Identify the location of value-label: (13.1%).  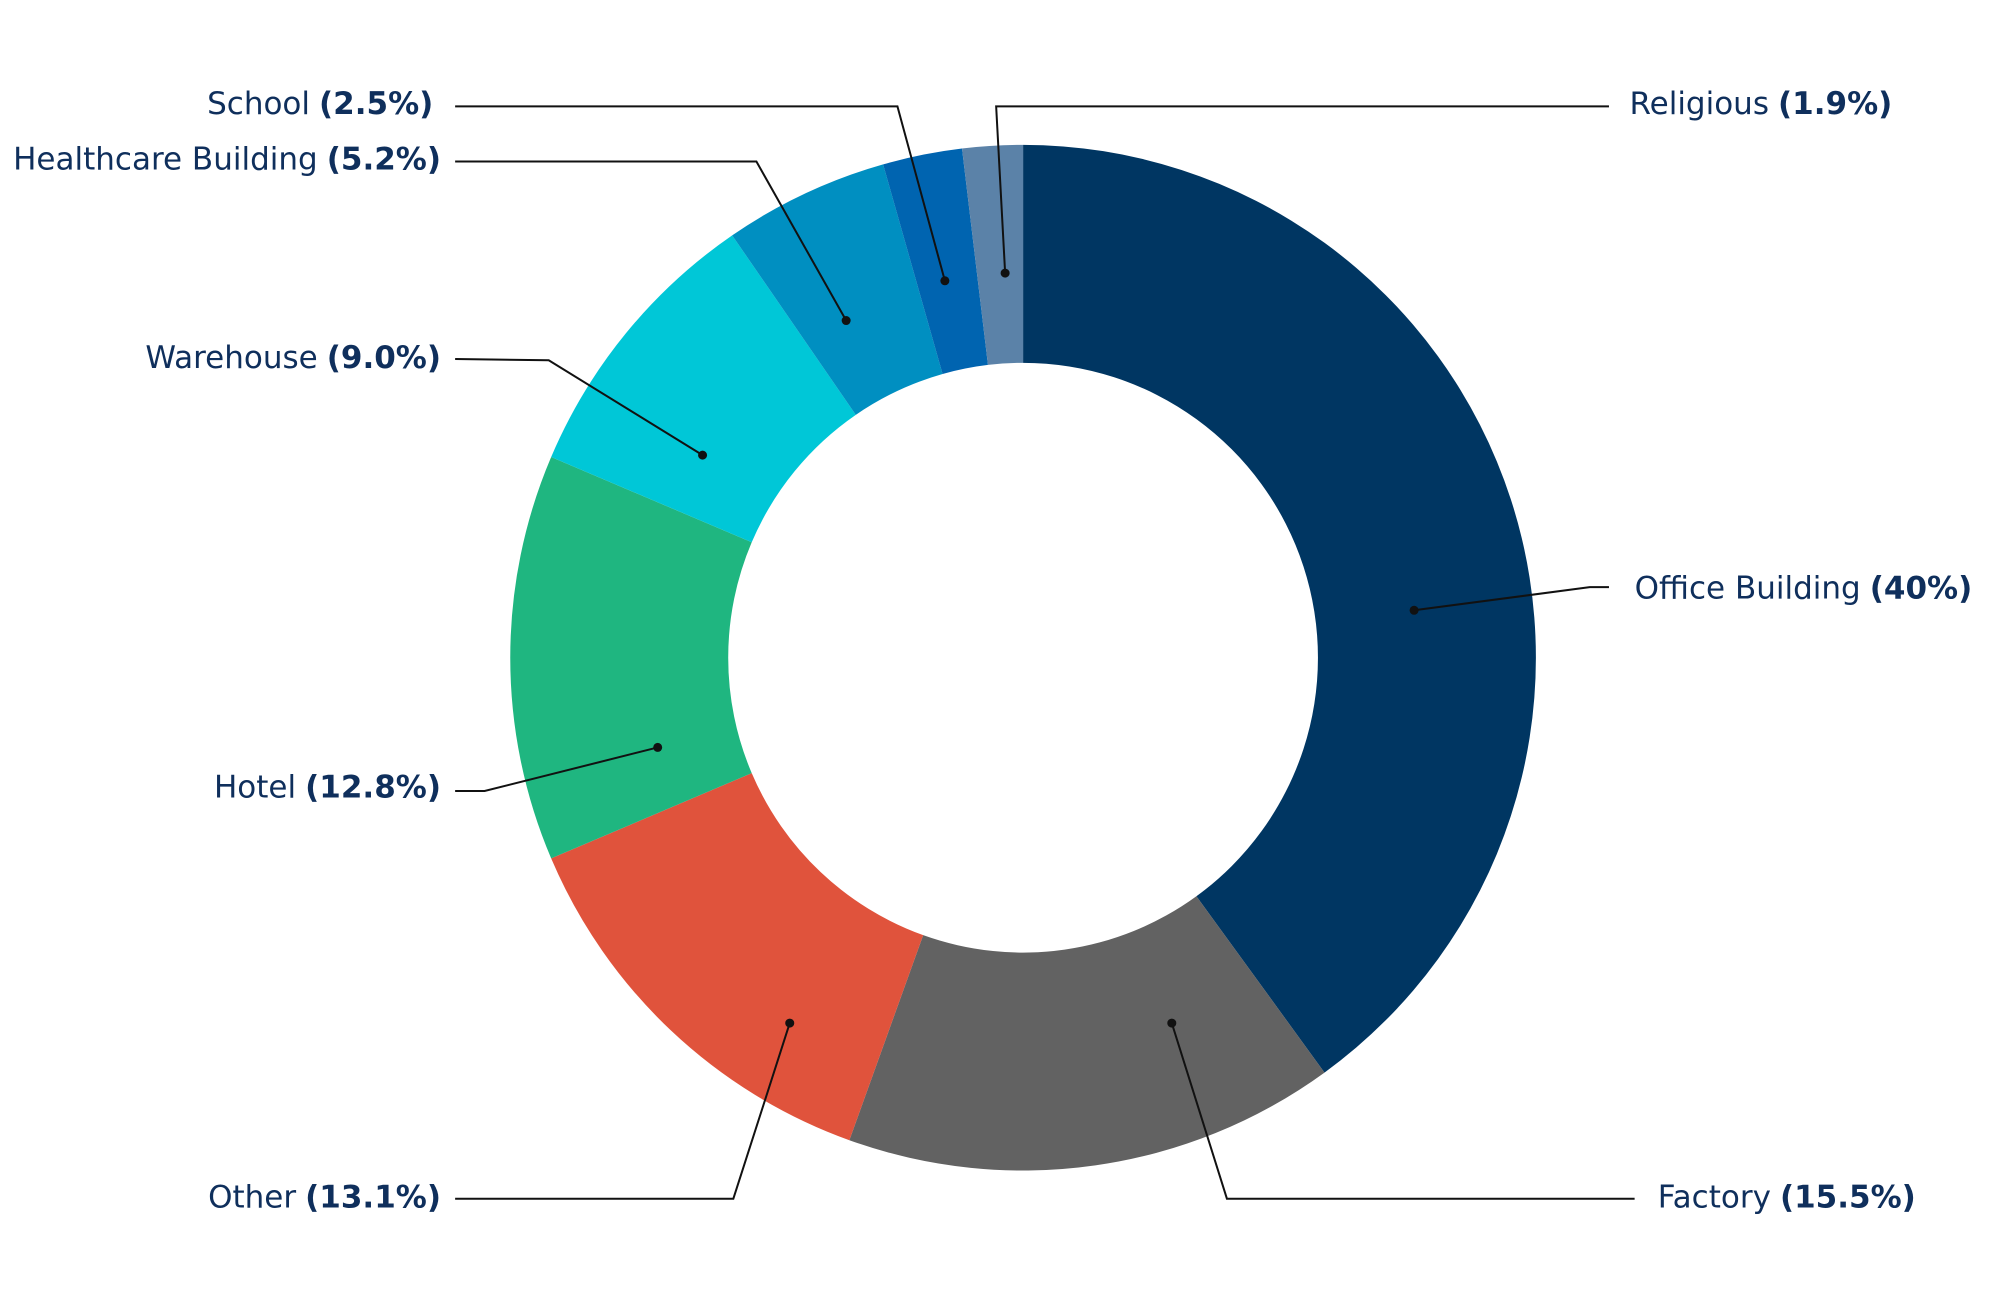
(373, 1197).